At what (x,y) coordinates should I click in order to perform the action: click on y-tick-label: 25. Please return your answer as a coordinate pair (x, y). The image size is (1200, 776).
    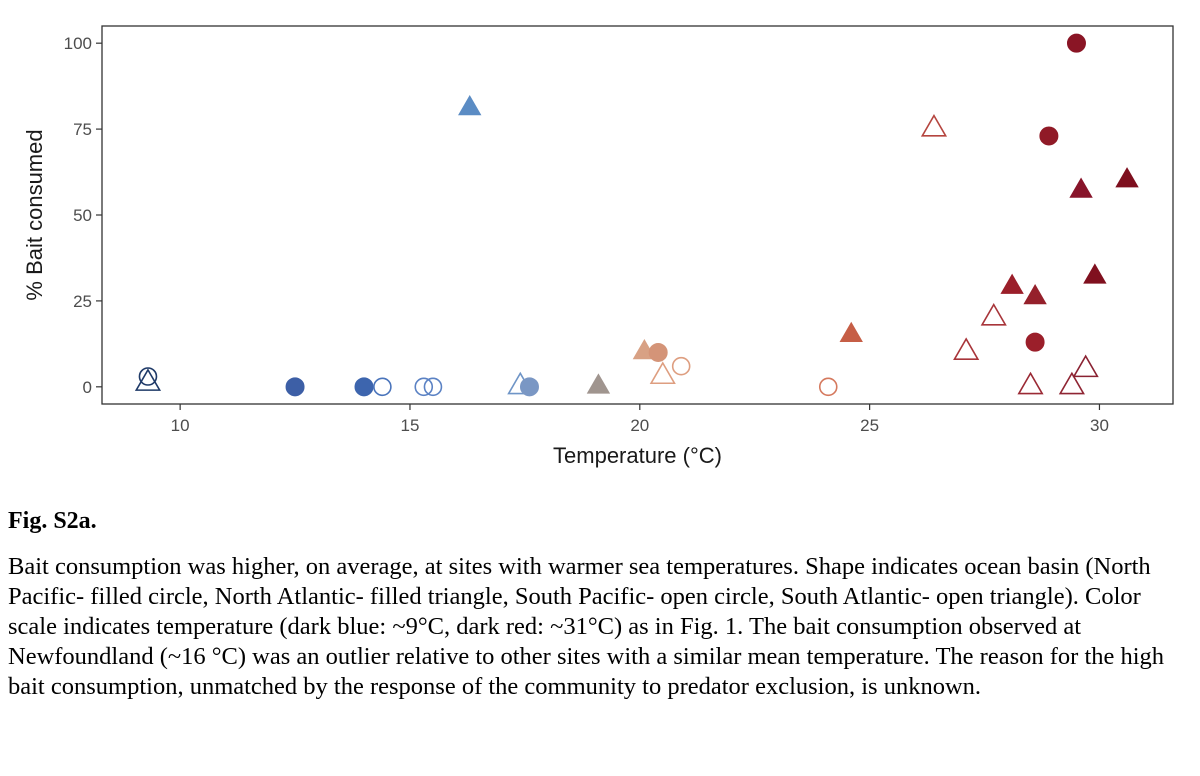
    Looking at the image, I should click on (82, 301).